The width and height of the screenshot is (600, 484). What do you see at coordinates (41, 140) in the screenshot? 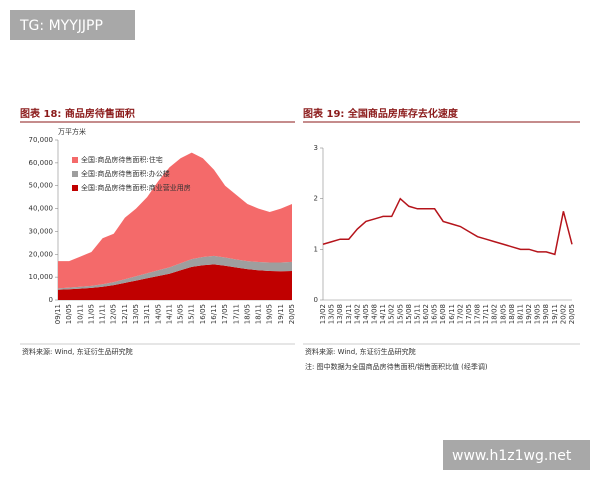
I see `y-tick-label: 70,000` at bounding box center [41, 140].